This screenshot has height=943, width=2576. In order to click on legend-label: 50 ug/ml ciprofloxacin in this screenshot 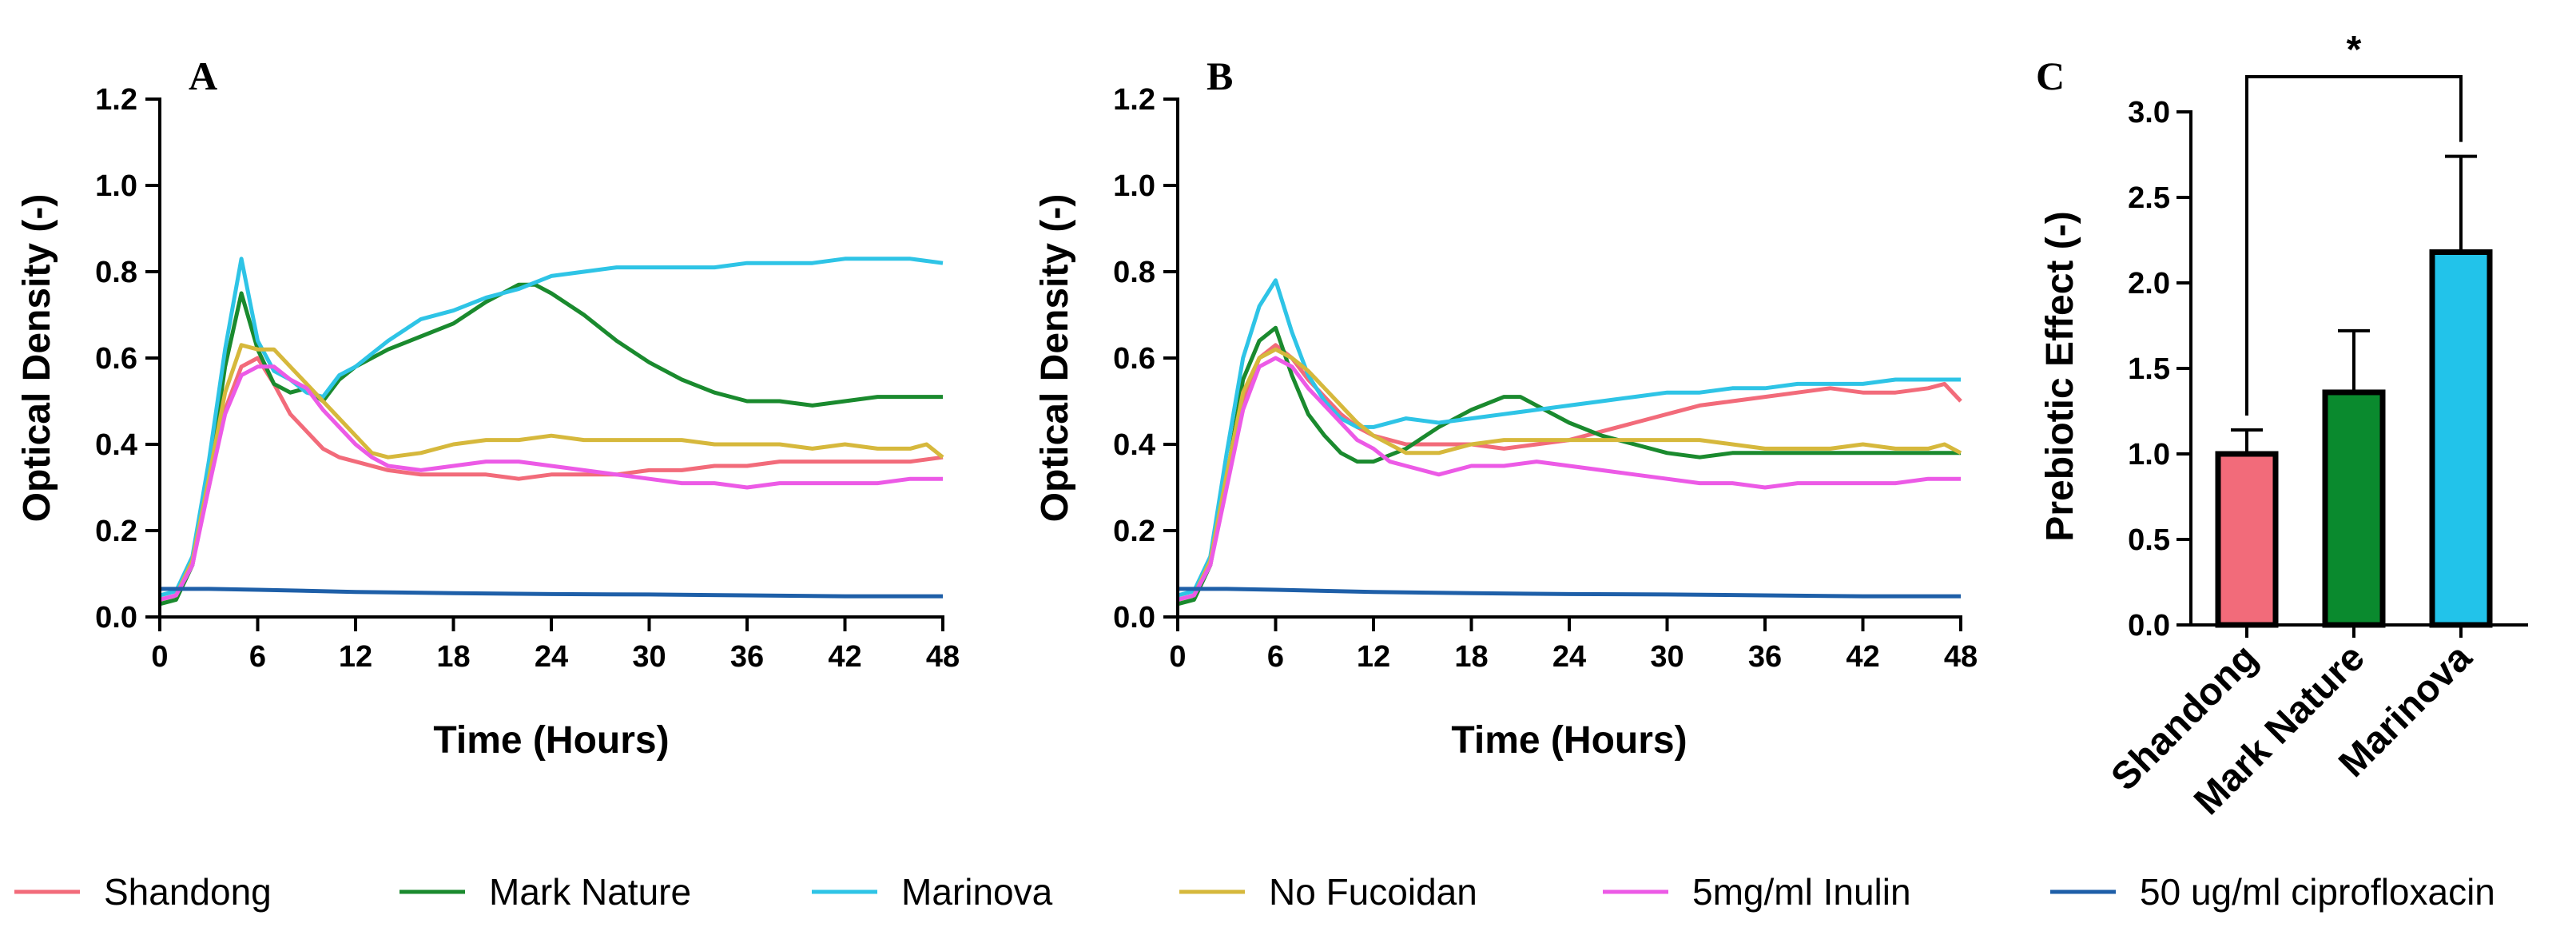, I will do `click(2317, 892)`.